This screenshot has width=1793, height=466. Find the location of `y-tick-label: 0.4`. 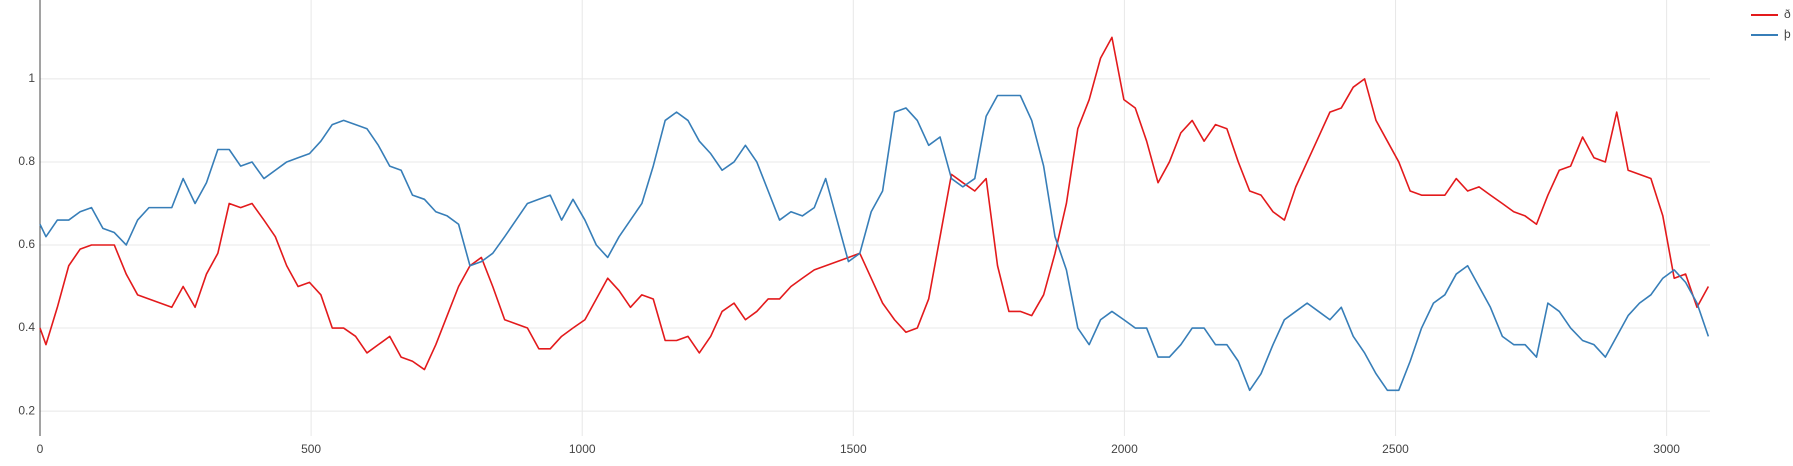

y-tick-label: 0.4 is located at coordinates (26, 327).